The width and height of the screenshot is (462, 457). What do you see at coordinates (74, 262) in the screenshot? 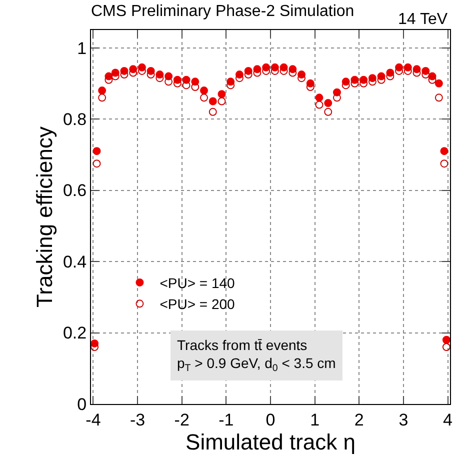
I see `y-tick-label: 0.4` at bounding box center [74, 262].